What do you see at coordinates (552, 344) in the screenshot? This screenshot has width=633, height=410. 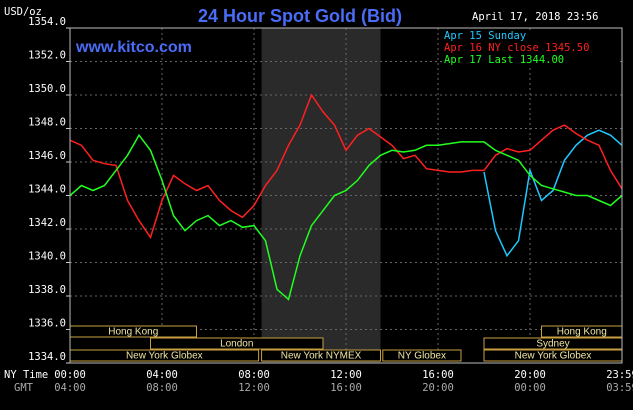 I see `session-label: Sydney` at bounding box center [552, 344].